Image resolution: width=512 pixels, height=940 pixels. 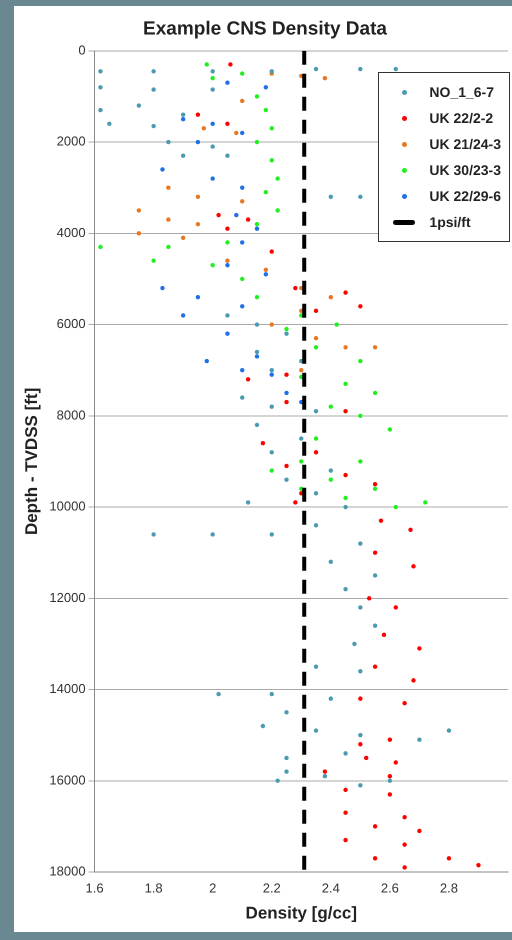 What do you see at coordinates (67, 597) in the screenshot?
I see `y-tick-label: 12000` at bounding box center [67, 597].